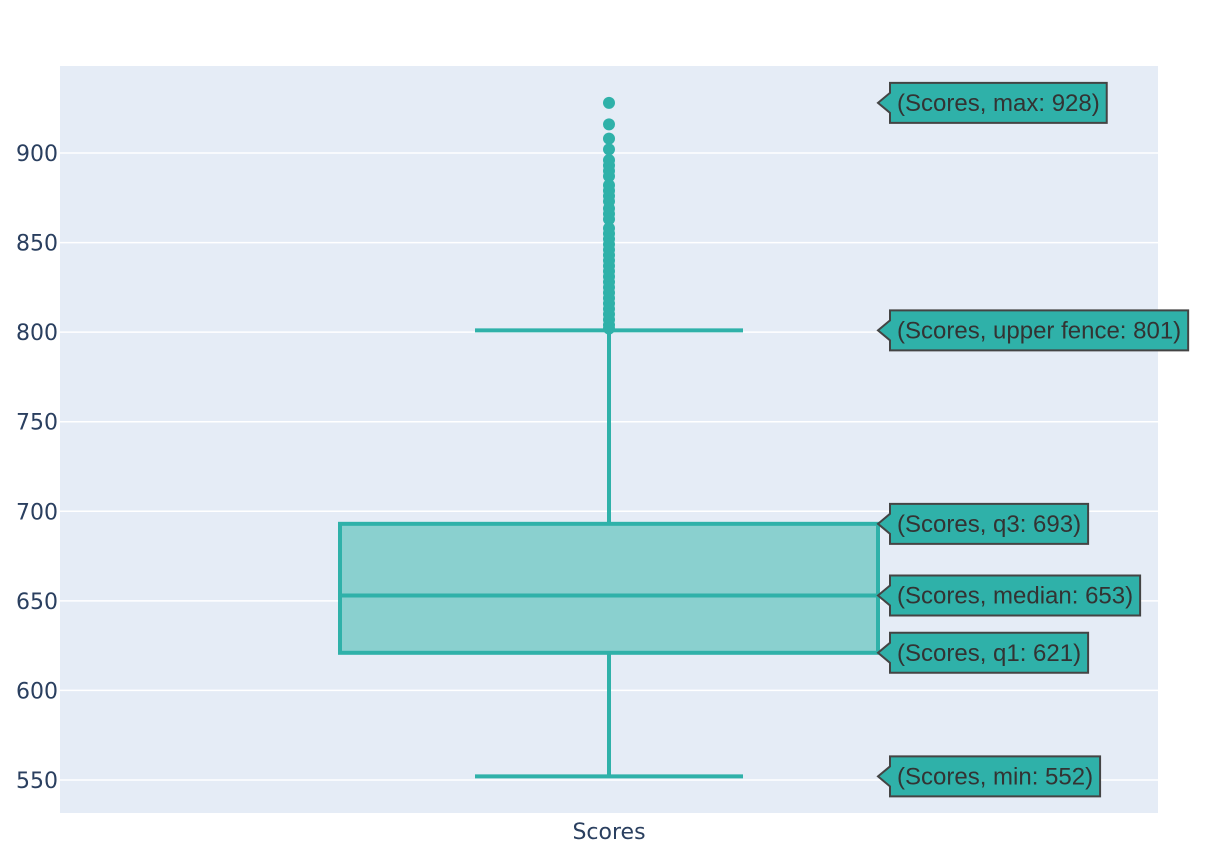  I want to click on tooltip-text: (Scores, upper fence: 801), so click(1039, 330).